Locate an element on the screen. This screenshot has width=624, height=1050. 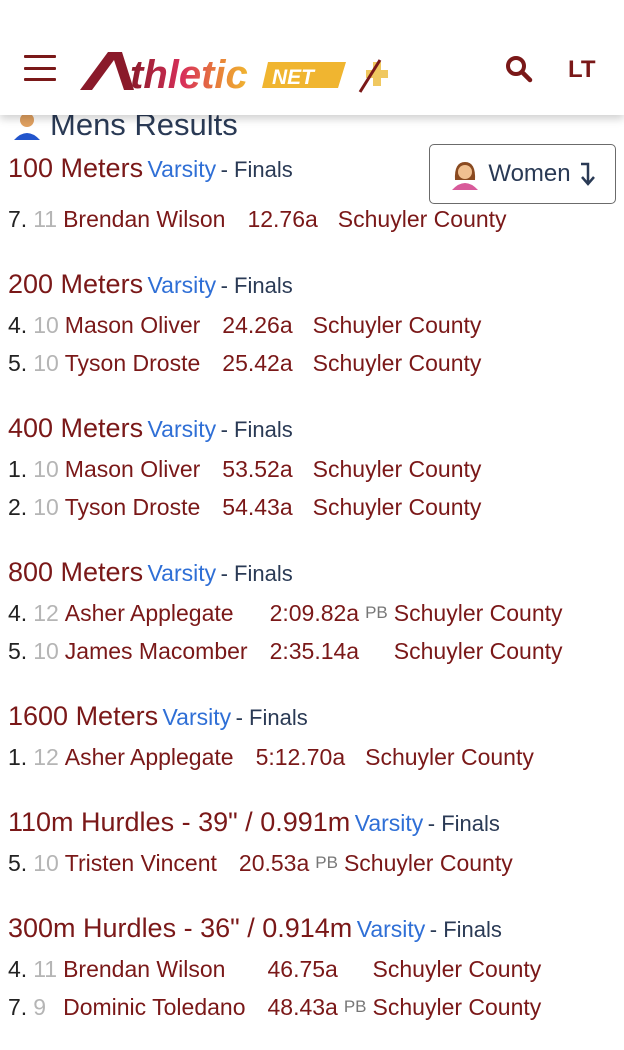
result-time-link: 25.42a is located at coordinates (257, 362).